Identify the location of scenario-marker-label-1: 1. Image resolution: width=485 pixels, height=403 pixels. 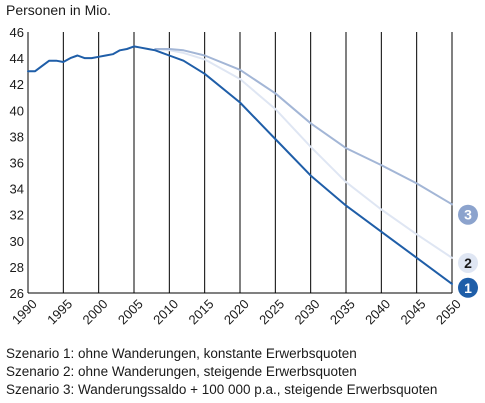
(468, 288).